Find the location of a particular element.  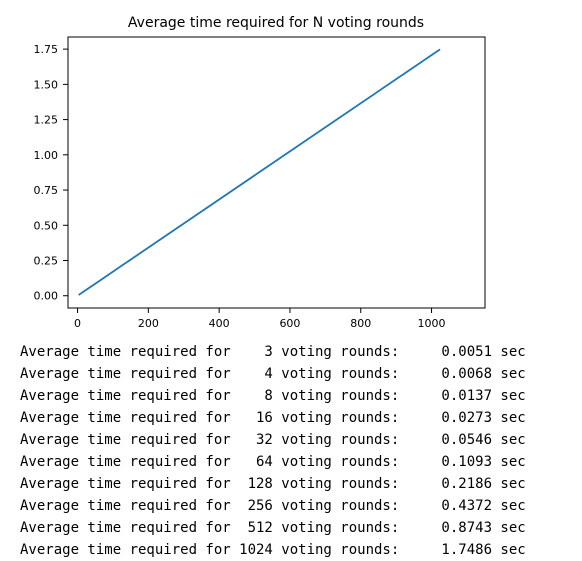

y-tick-label: 0.75 is located at coordinates (46, 190).